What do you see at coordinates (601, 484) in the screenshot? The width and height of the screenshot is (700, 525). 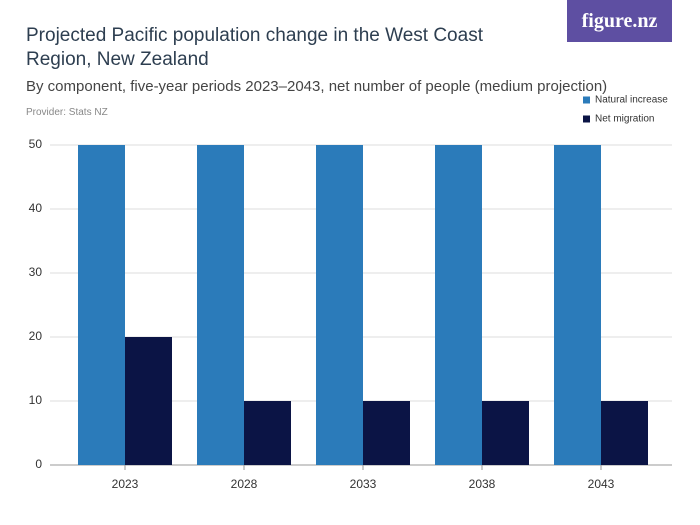 I see `x-tick-label: 2043` at bounding box center [601, 484].